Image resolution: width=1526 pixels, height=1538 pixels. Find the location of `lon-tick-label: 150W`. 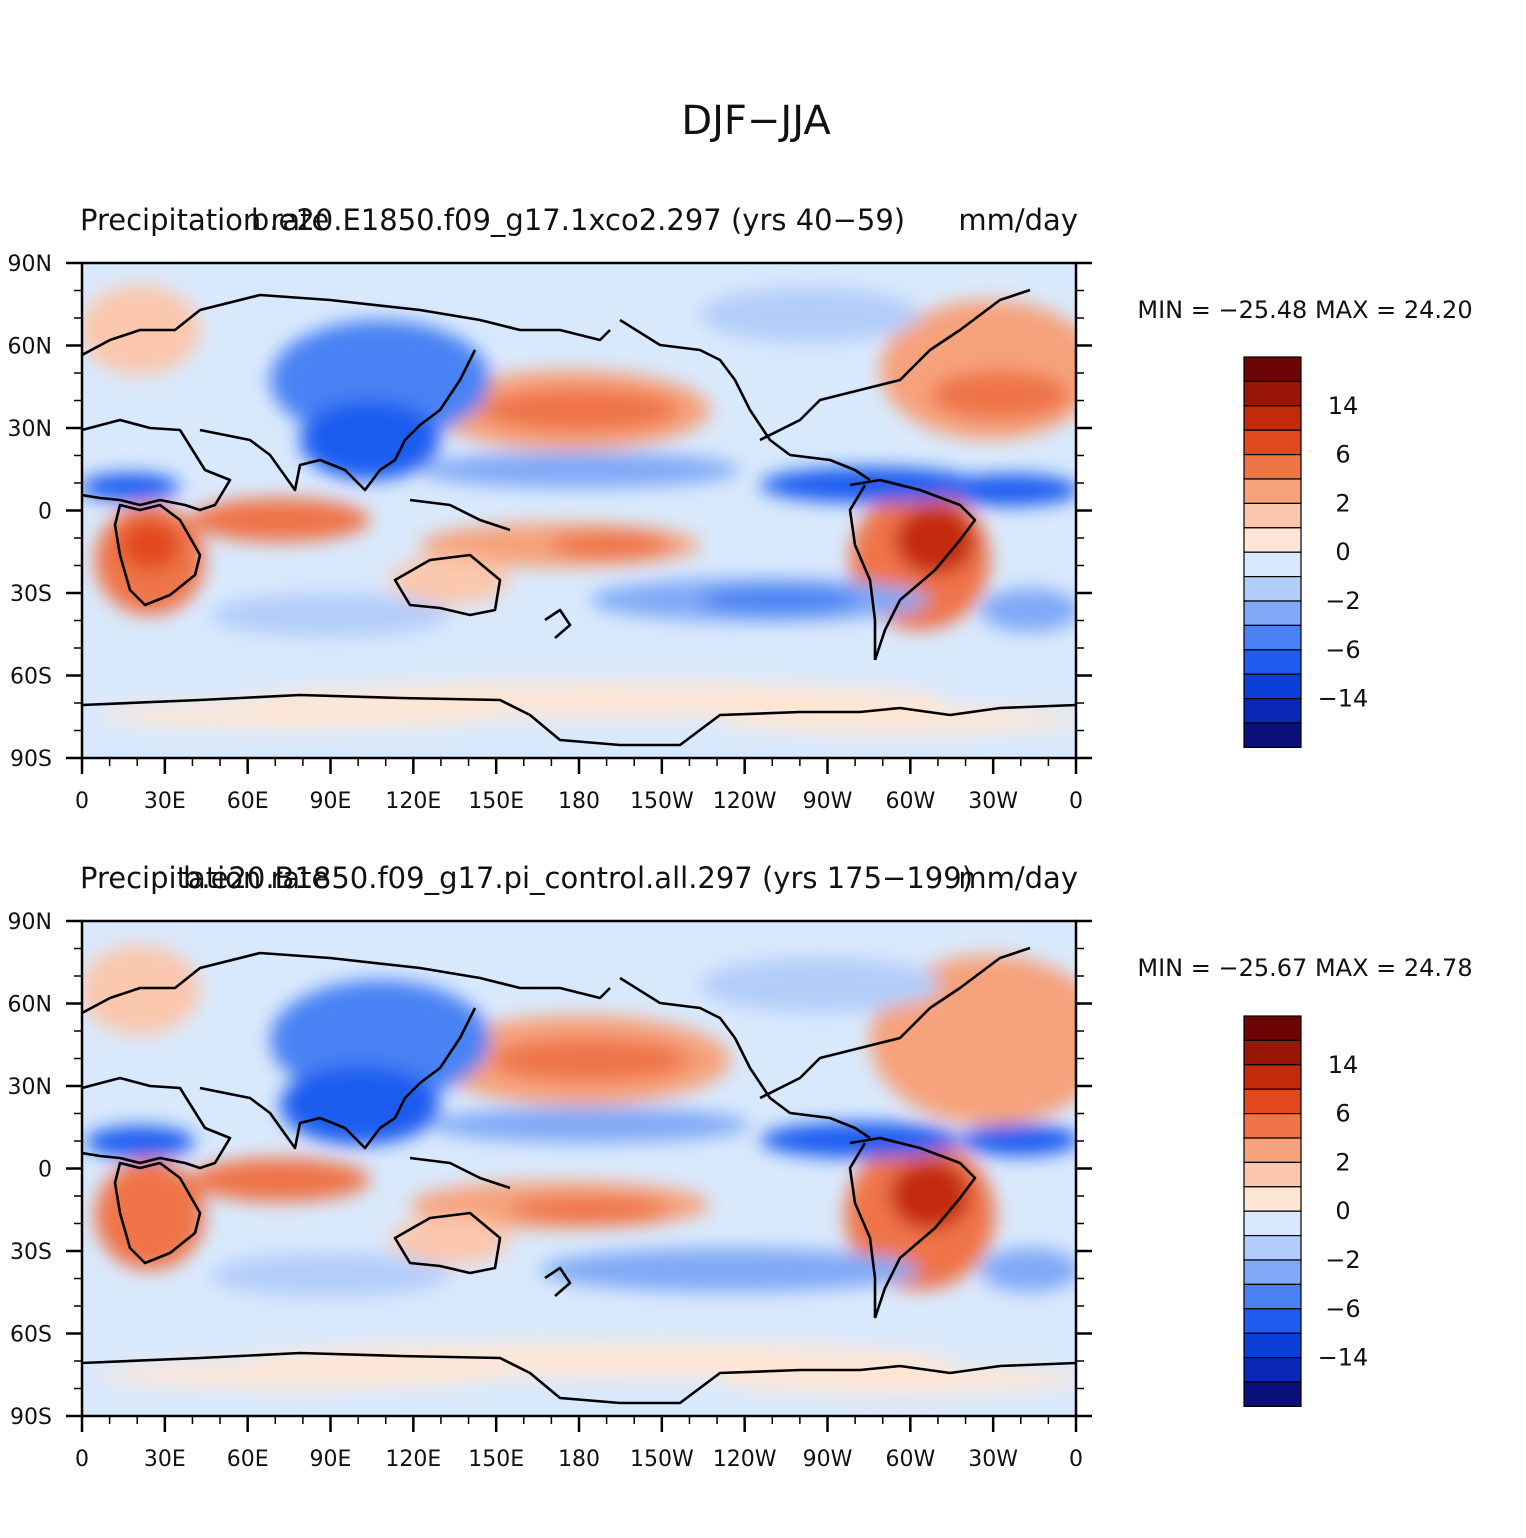

lon-tick-label: 150W is located at coordinates (662, 801).